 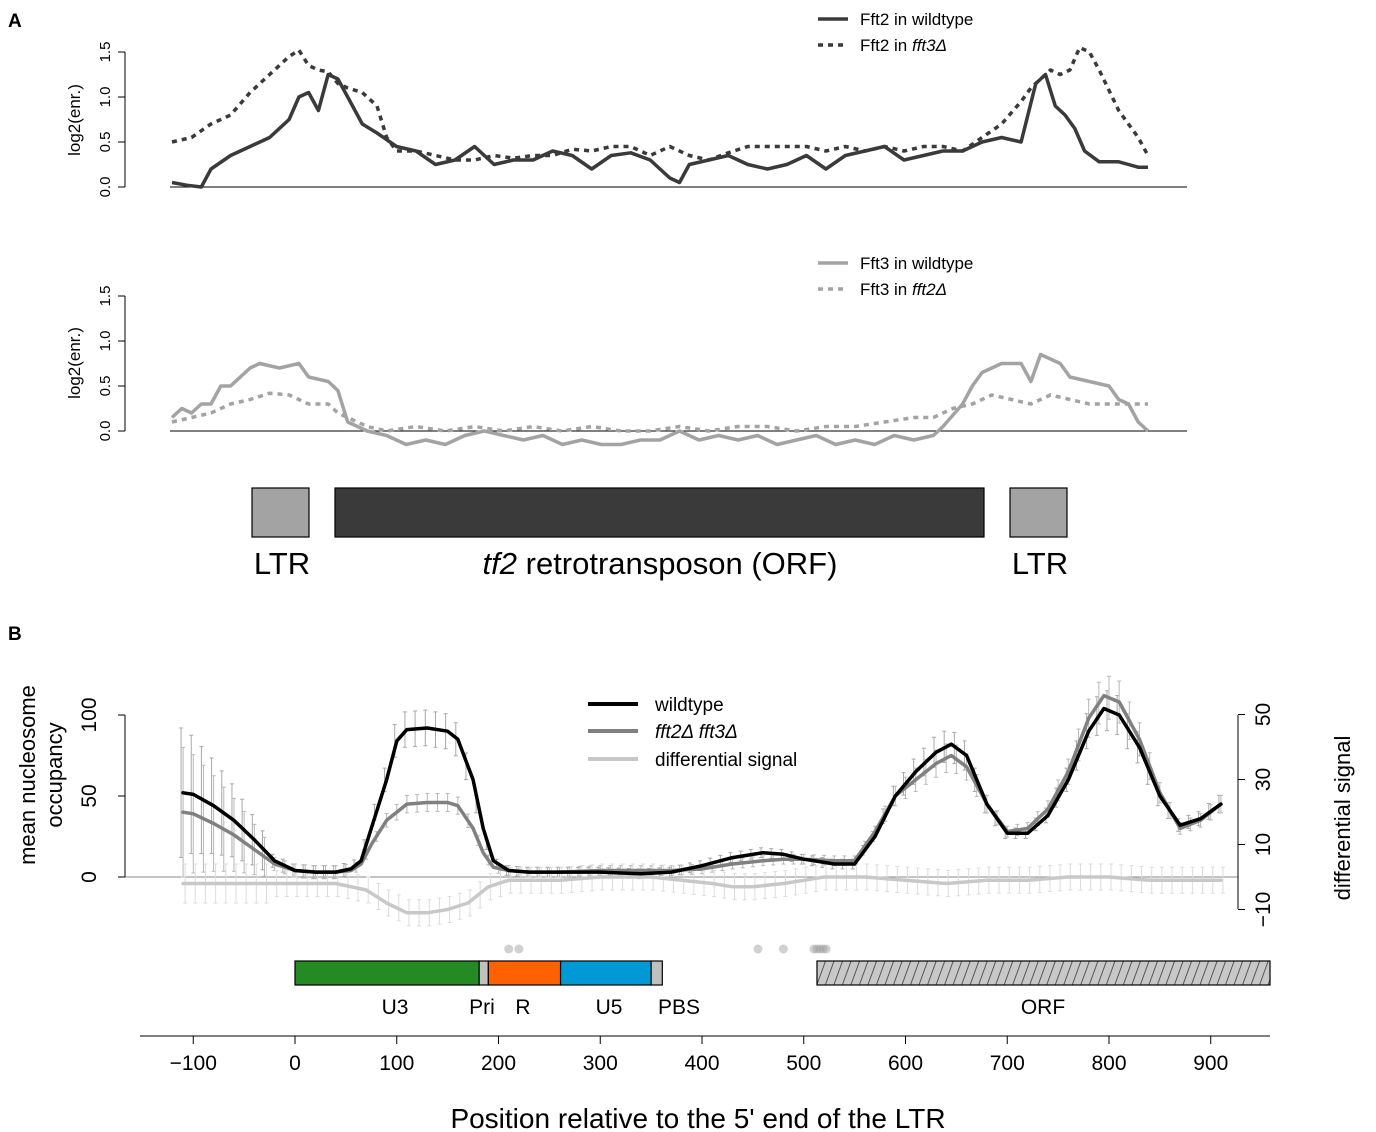 What do you see at coordinates (15, 21) in the screenshot?
I see `panel-a-label: A` at bounding box center [15, 21].